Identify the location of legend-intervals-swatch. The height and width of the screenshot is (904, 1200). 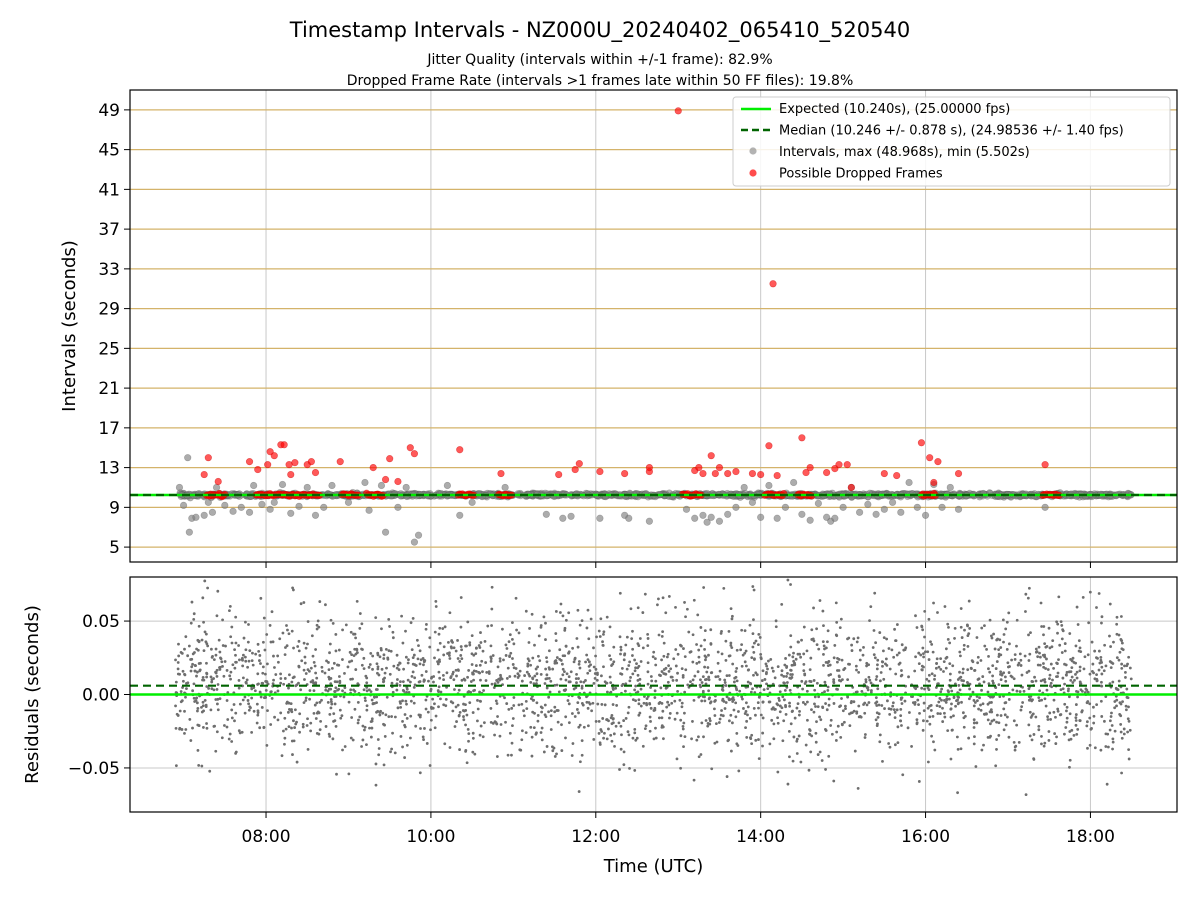
(752, 150).